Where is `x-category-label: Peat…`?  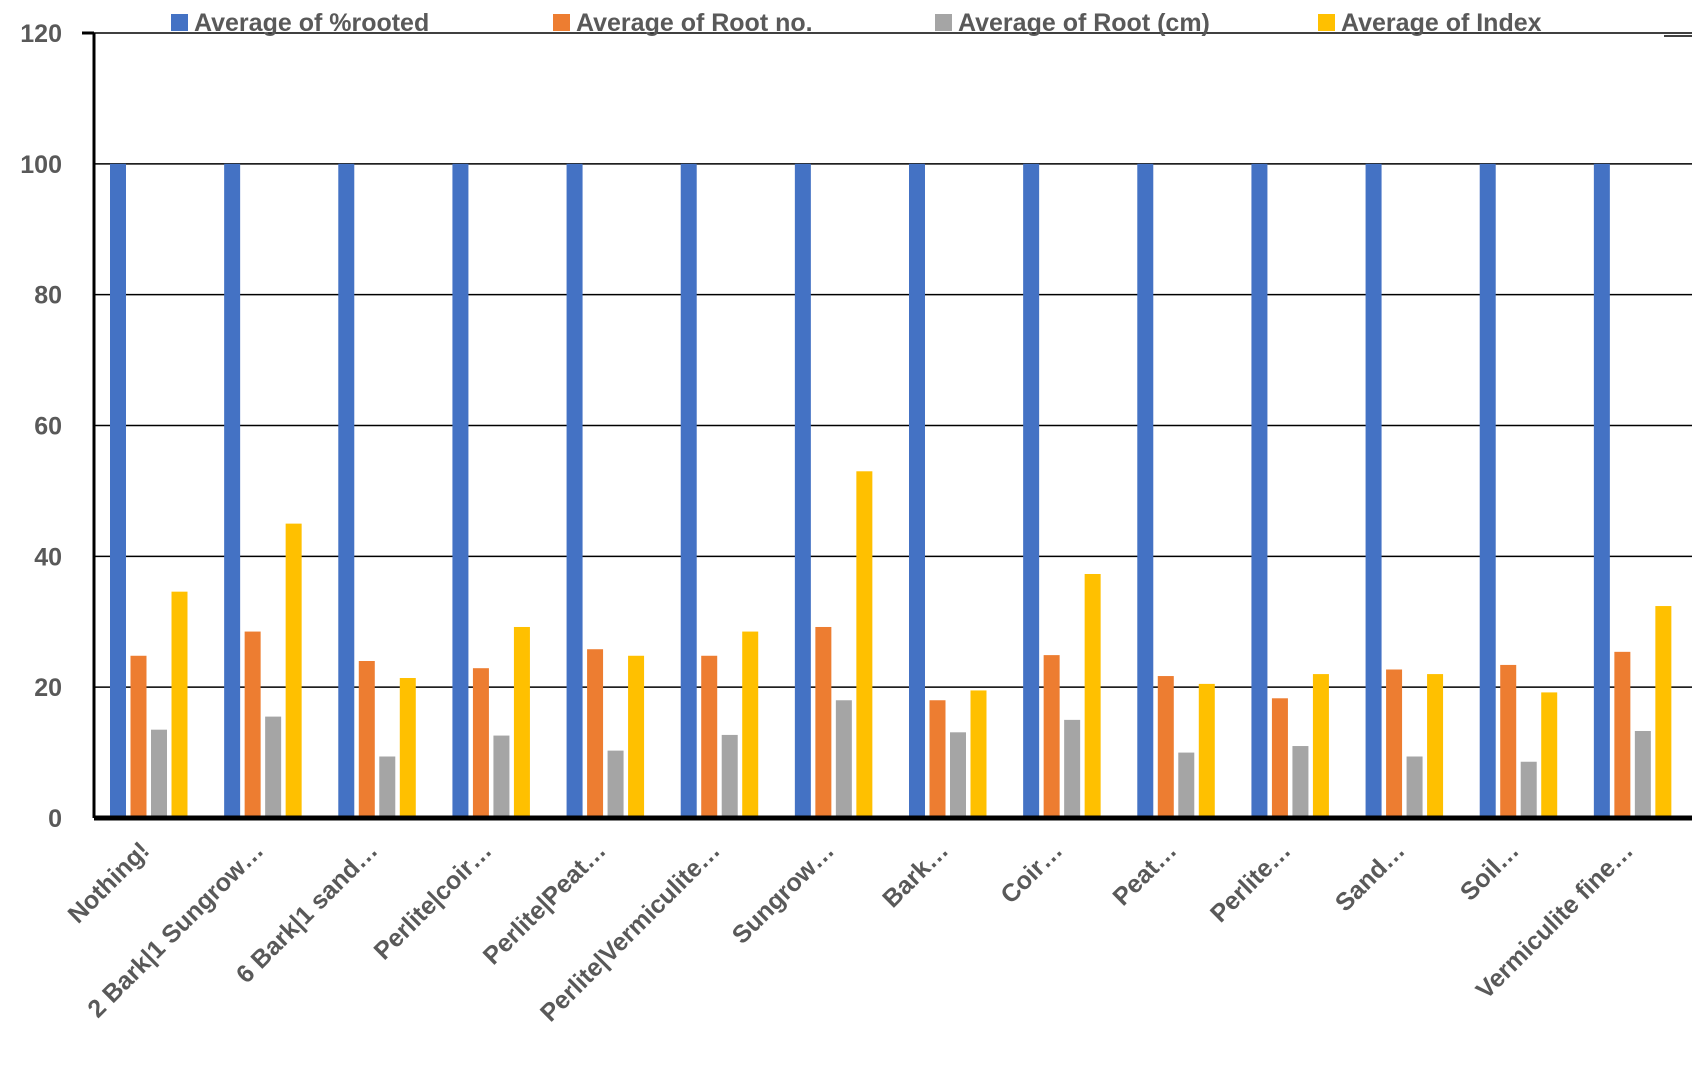 x-category-label: Peat… is located at coordinates (1144, 873).